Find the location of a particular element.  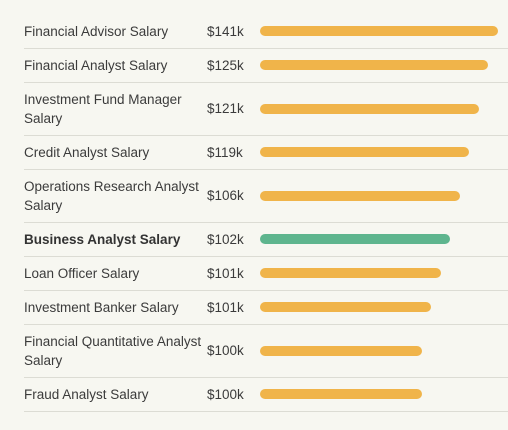

category-label: Investment Banker Salary is located at coordinates (101, 307).